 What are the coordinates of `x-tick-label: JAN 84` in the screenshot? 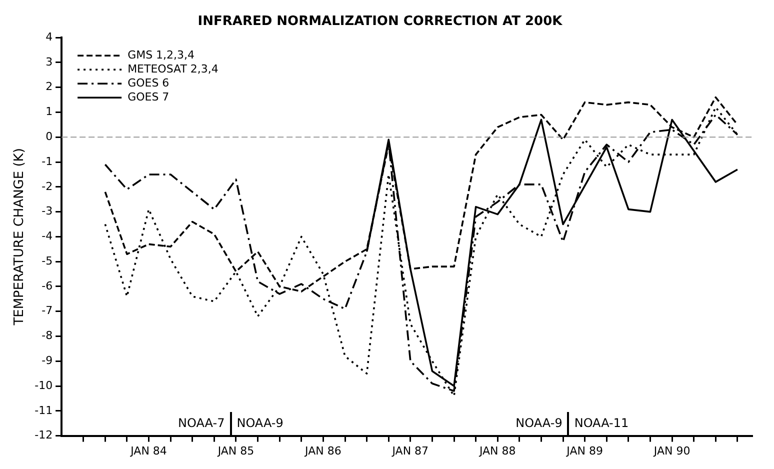 It's located at (148, 451).